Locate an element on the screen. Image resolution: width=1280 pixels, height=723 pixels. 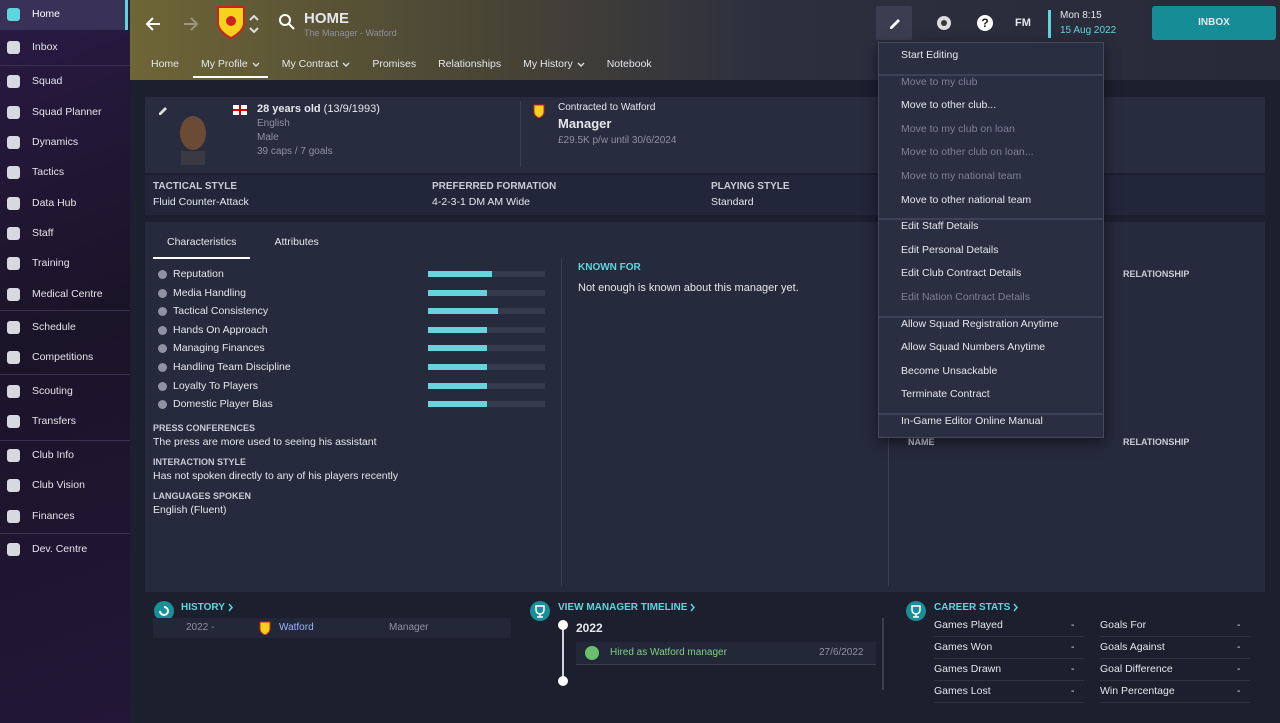
menu-item: Become Unsackable is located at coordinates (949, 370).